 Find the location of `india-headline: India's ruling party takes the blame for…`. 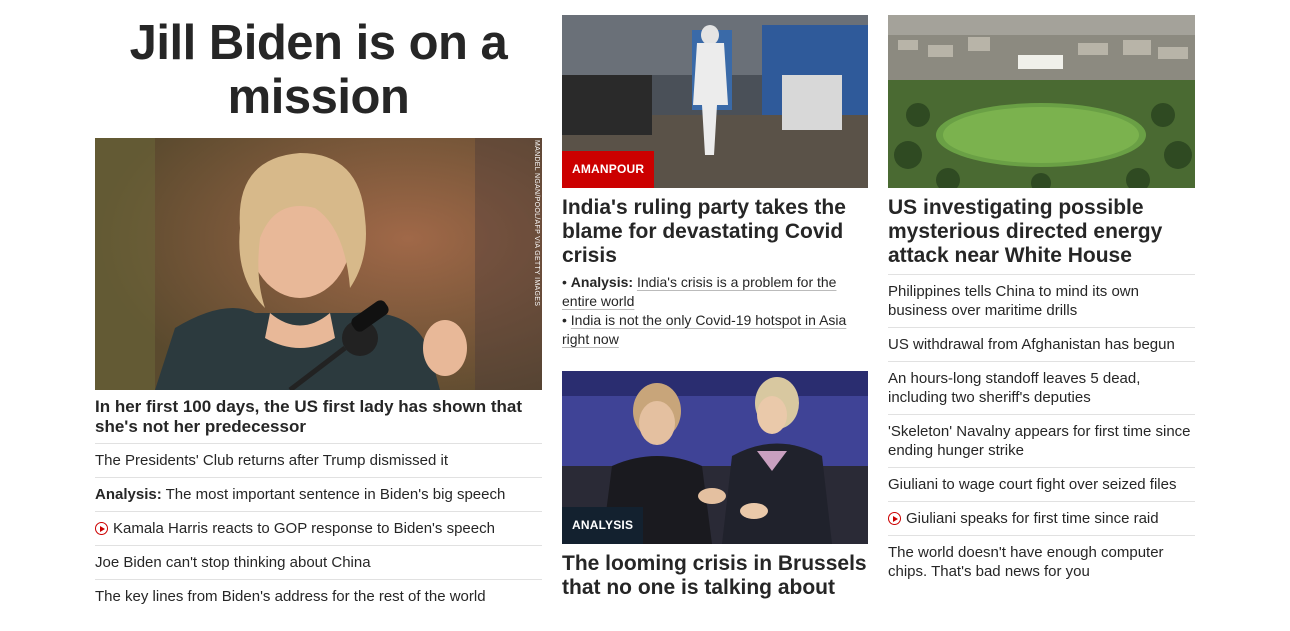

india-headline: India's ruling party takes the blame for… is located at coordinates (704, 231).